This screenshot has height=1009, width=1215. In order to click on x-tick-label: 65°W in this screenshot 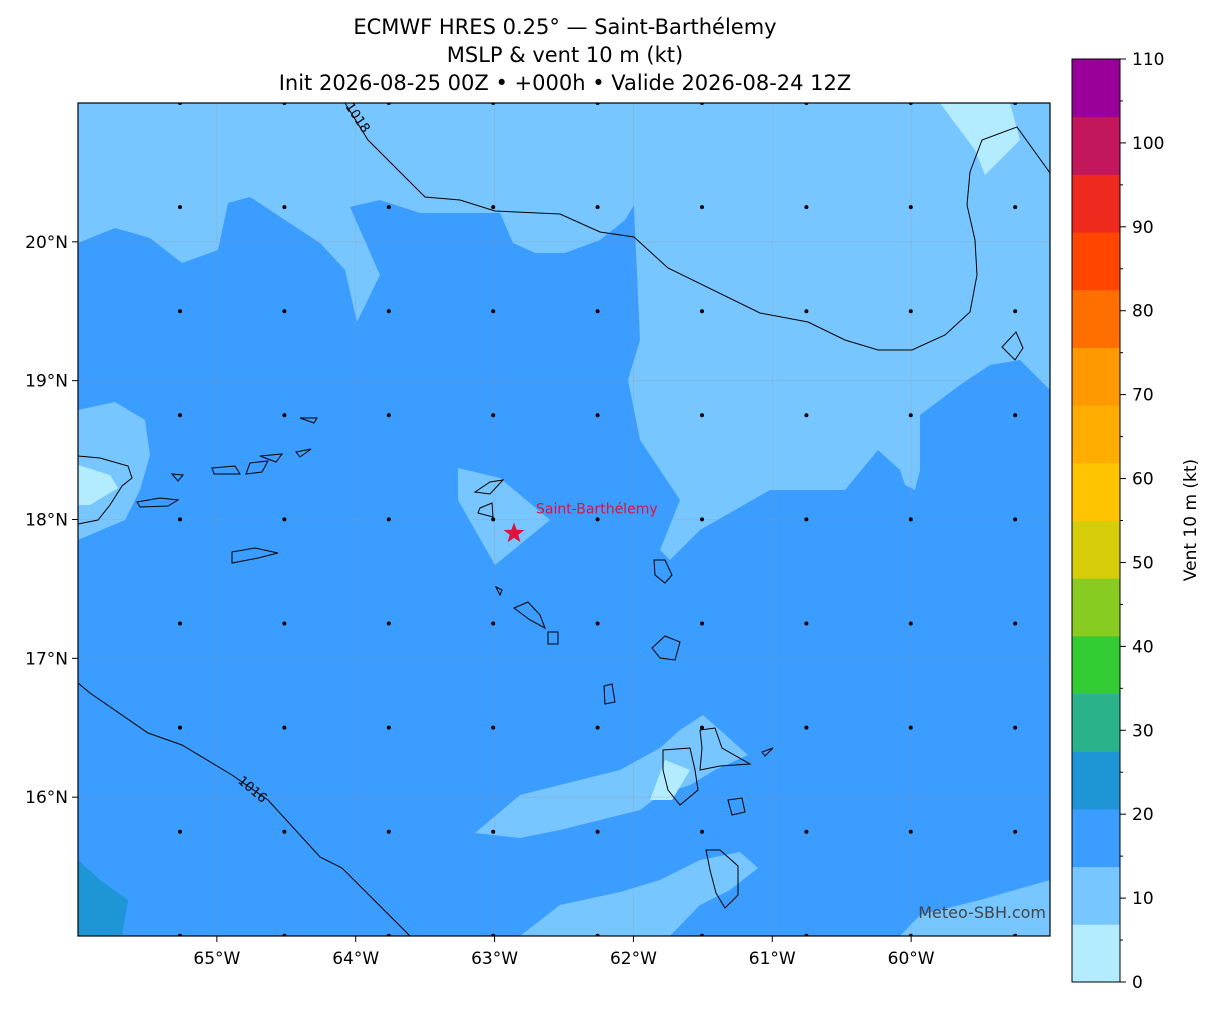, I will do `click(216, 959)`.